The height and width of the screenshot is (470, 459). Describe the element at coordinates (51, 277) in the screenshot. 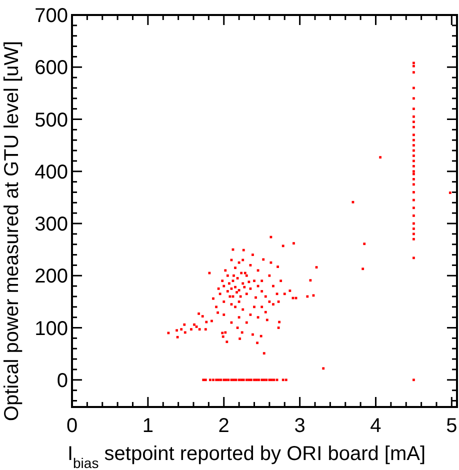

I see `y-tick-label: 200` at that location.